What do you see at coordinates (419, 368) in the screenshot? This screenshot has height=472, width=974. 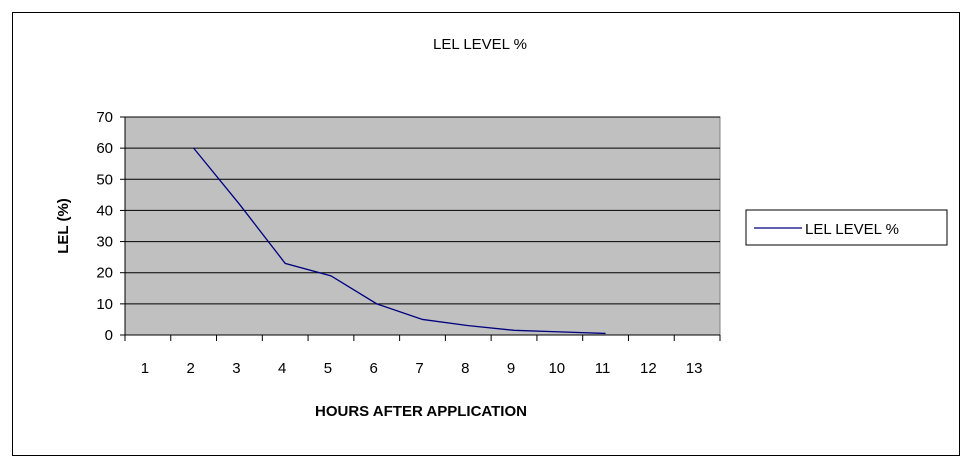 I see `x-tick-label: 7` at bounding box center [419, 368].